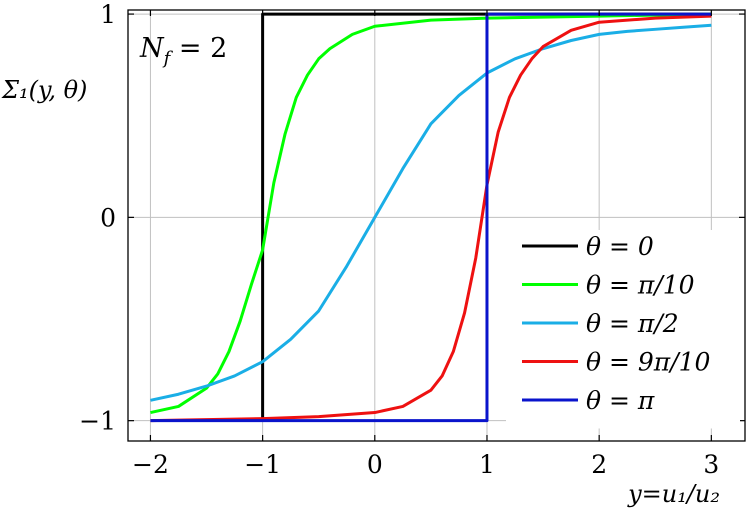 The image size is (747, 508). Describe the element at coordinates (632, 323) in the screenshot. I see `legend-label-2: θ = π/2` at that location.